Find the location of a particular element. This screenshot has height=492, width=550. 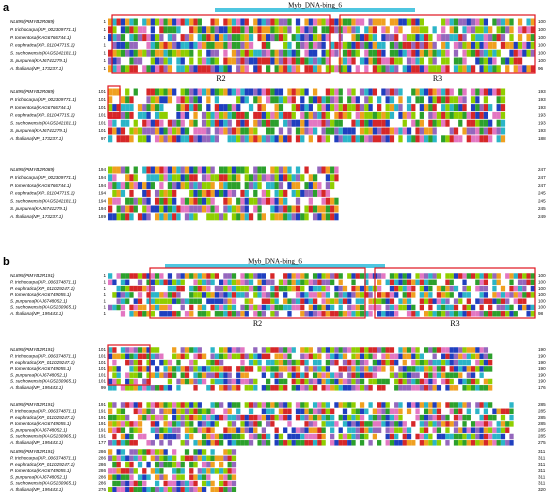

end-position: 193 is located at coordinates (542, 99).